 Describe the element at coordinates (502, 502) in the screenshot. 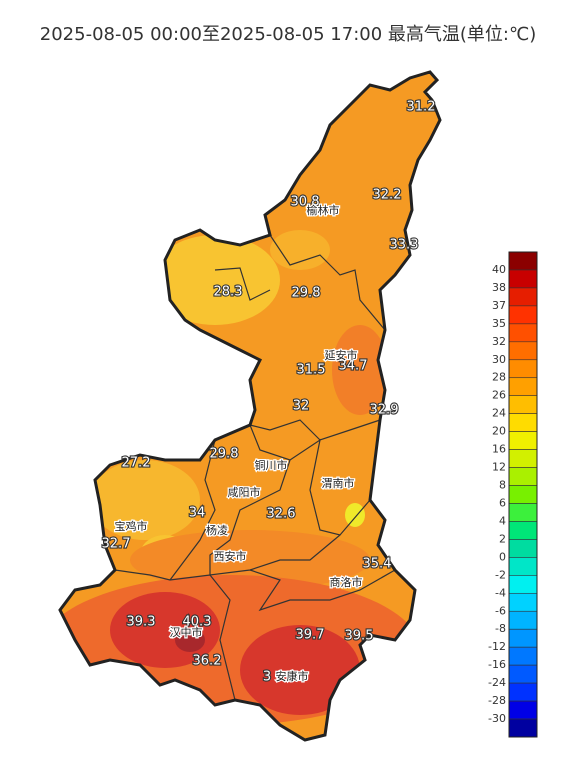

I see `legend-tick-label: 6` at that location.